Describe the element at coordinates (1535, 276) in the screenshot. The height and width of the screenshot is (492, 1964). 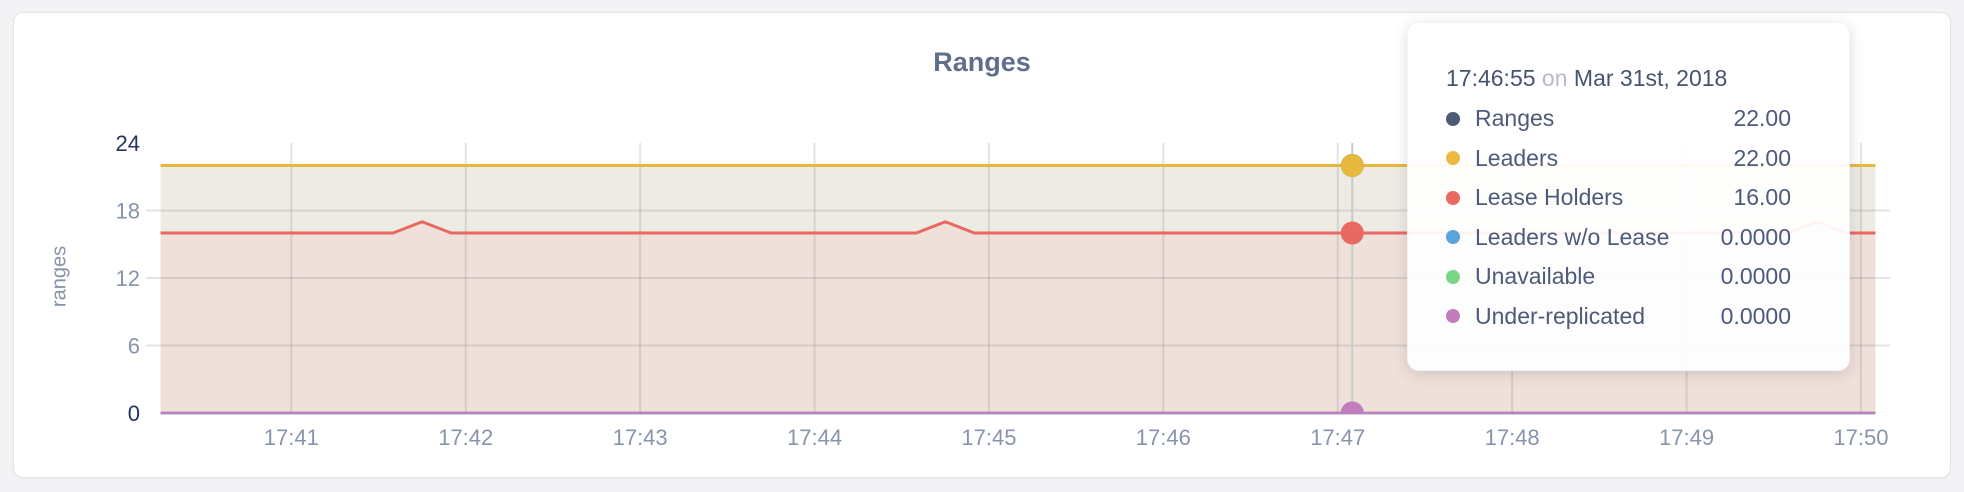
I see `series-label: Unavailable` at that location.